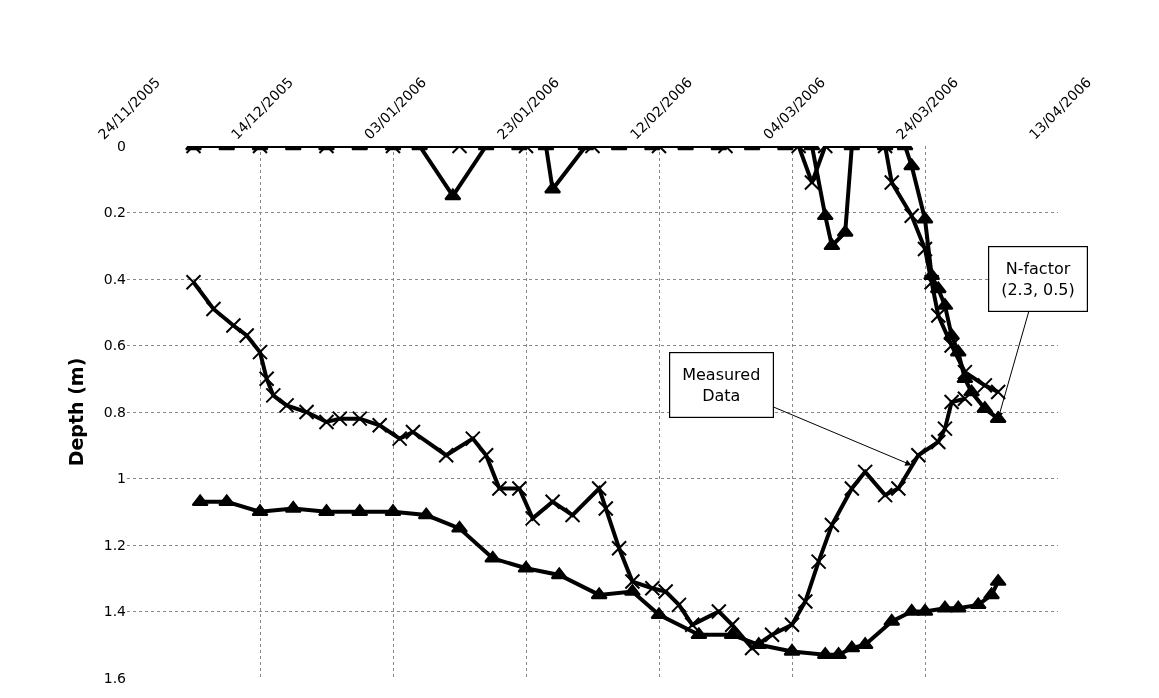 The image size is (1159, 698). I want to click on y-tick-label: 0.6, so click(115, 345).